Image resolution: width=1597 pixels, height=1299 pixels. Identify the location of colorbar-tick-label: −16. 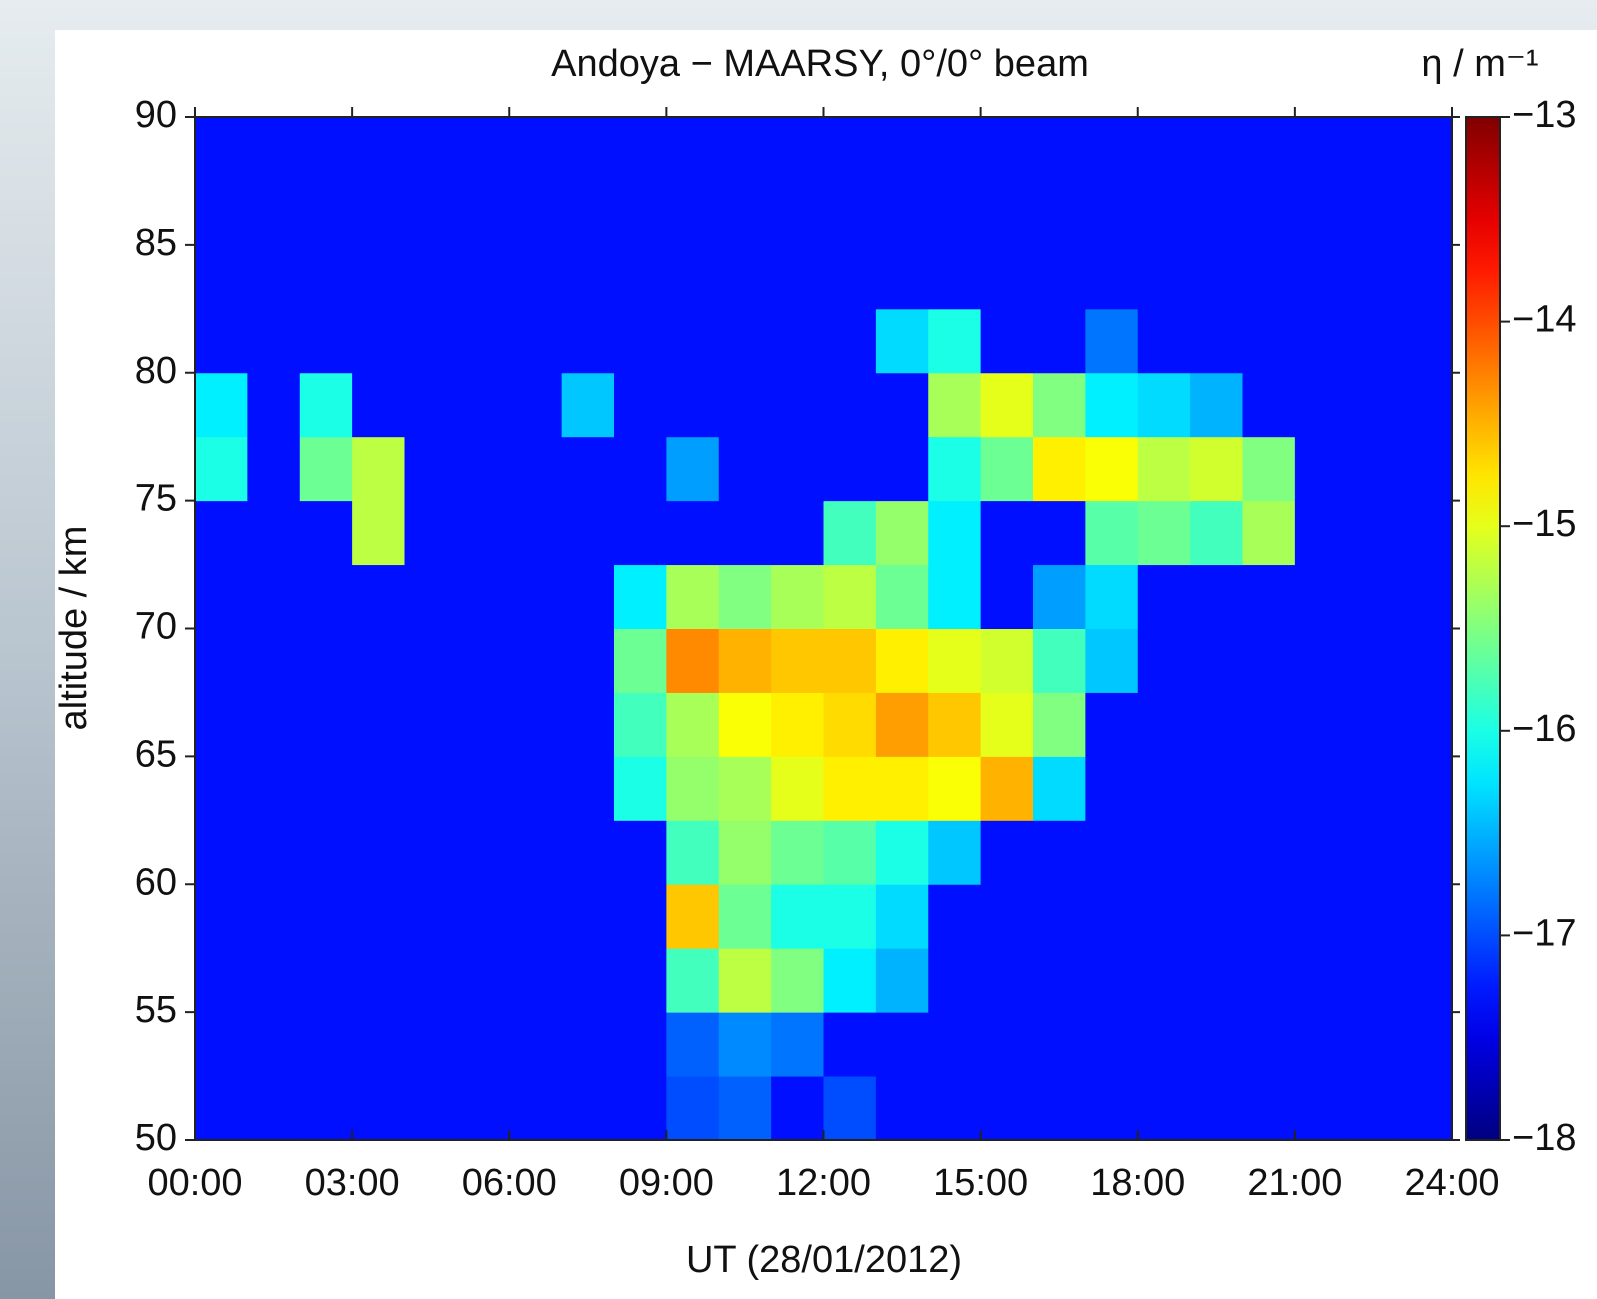
(1544, 729).